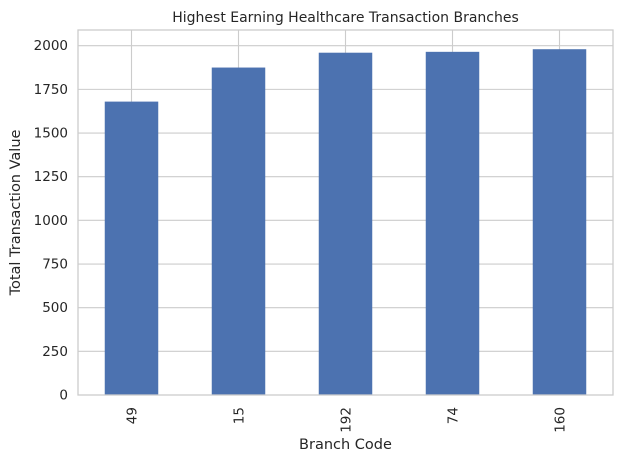 The image size is (623, 468). What do you see at coordinates (51, 177) in the screenshot?
I see `y-tick-label: 1250` at bounding box center [51, 177].